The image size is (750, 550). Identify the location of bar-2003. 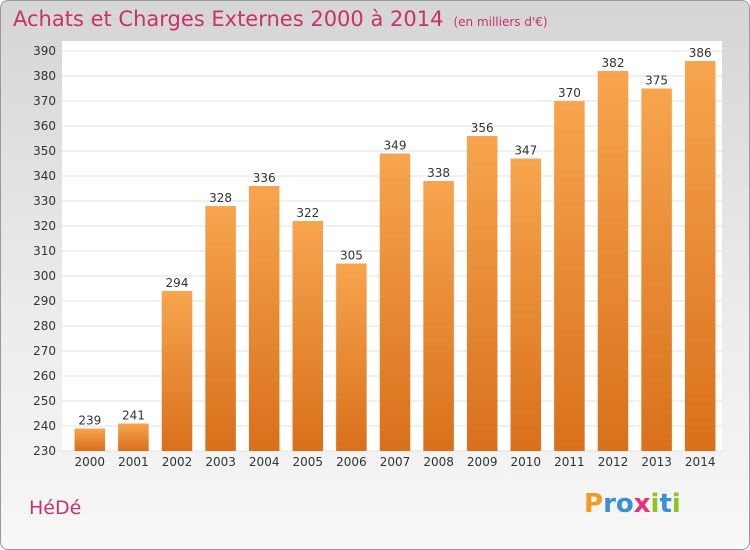
(220, 328).